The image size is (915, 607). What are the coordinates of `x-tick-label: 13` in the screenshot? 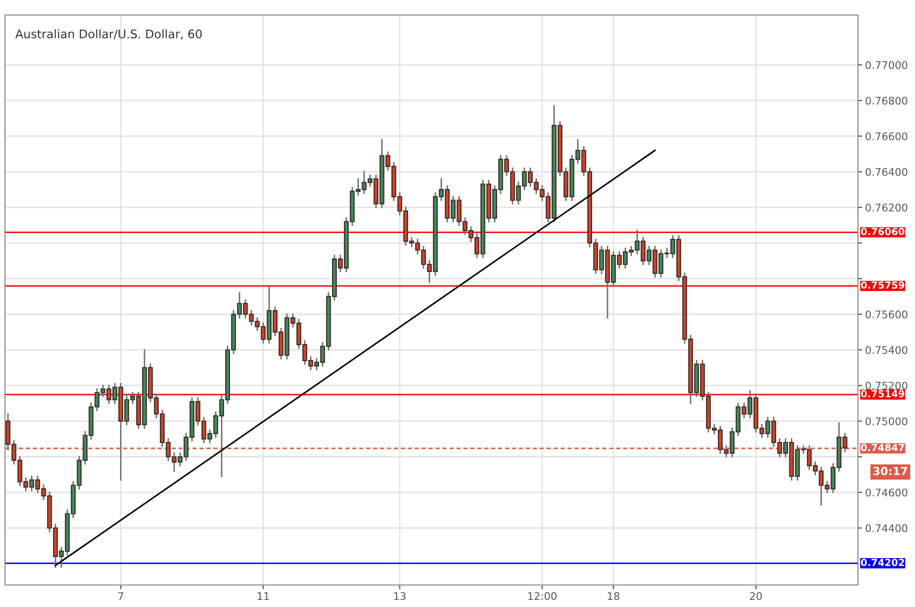 It's located at (400, 596).